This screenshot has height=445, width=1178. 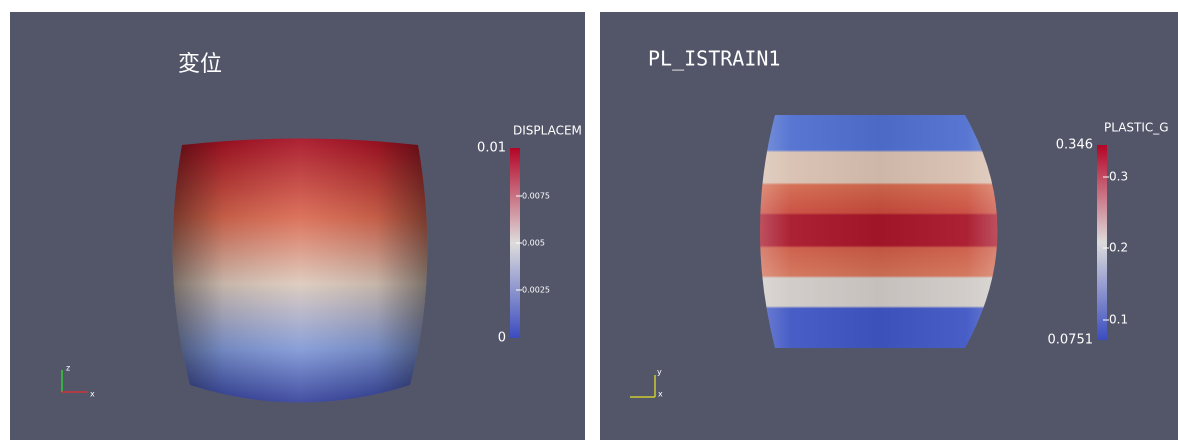 I want to click on color-bar-tick-label: 0.0025, so click(x=536, y=290).